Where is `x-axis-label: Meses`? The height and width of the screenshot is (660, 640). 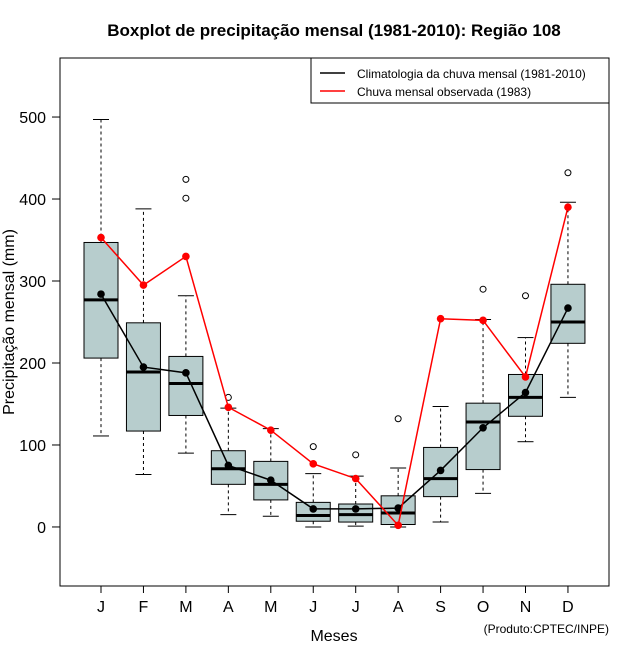
x-axis-label: Meses is located at coordinates (333, 636).